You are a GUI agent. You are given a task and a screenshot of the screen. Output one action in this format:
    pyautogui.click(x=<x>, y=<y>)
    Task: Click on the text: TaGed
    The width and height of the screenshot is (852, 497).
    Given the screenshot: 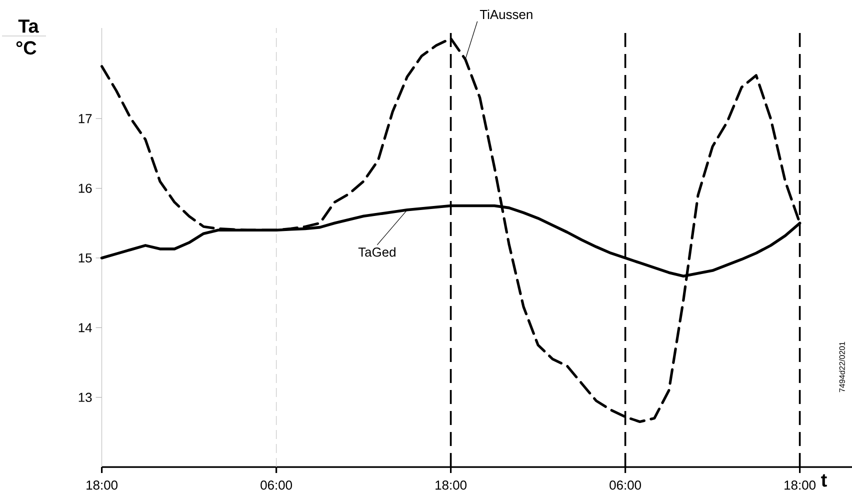 What is the action you would take?
    pyautogui.click(x=377, y=252)
    